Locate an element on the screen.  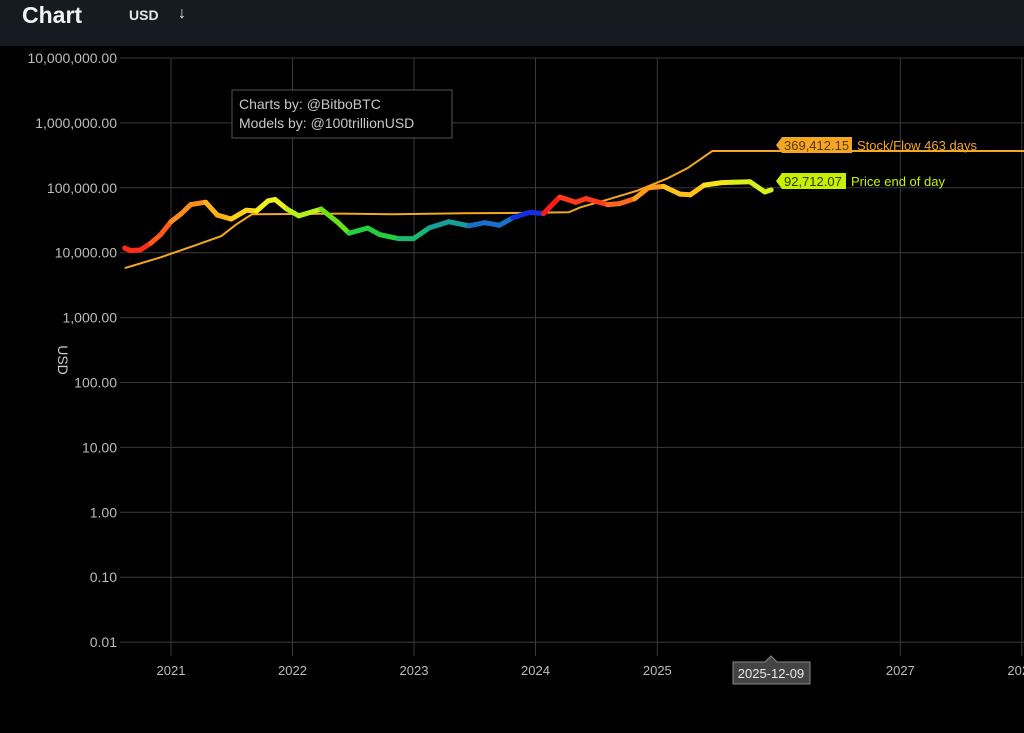
x-tick-label: 2025 is located at coordinates (657, 670).